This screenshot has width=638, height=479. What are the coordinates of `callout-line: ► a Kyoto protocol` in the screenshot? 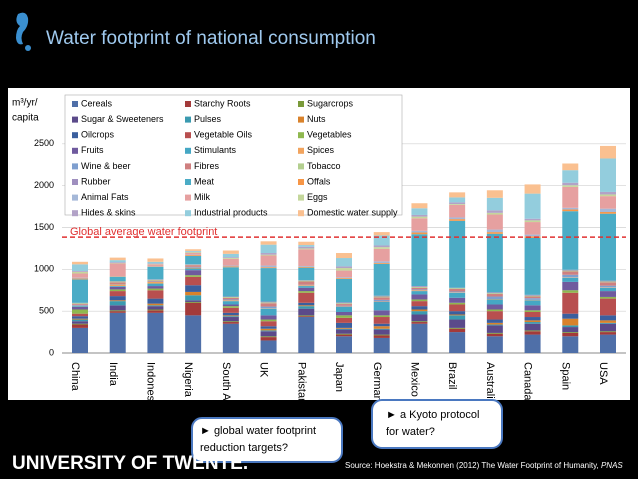 It's located at (432, 415).